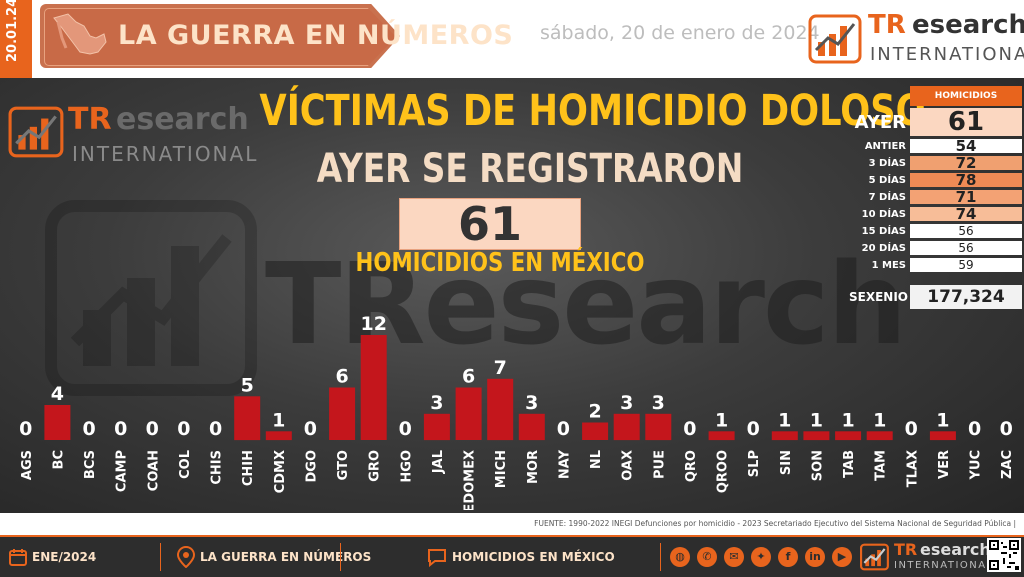  I want to click on stats-row: 7 DÍAS 71, so click(933, 198).